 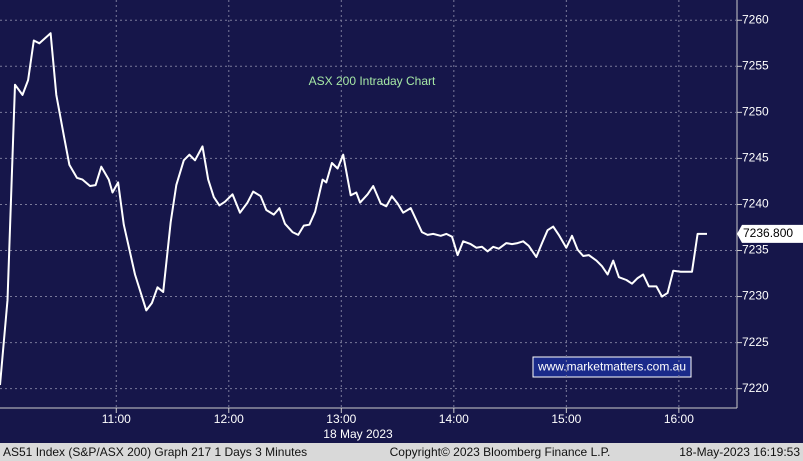 I want to click on y-tick-label: 7260, so click(x=755, y=19).